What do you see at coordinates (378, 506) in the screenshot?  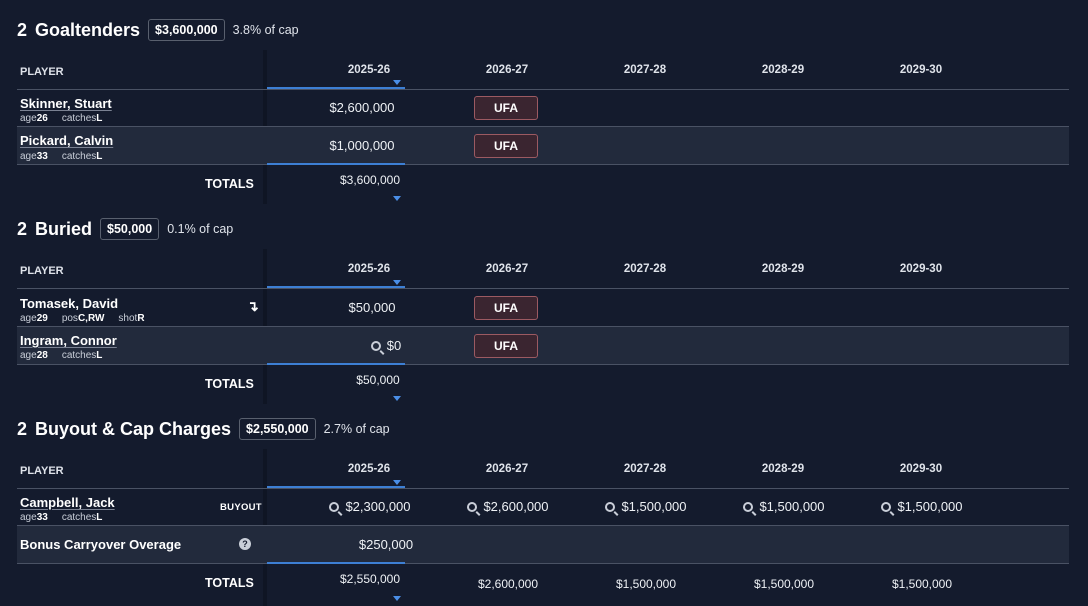 I see `buyout-value: $2,300,000` at bounding box center [378, 506].